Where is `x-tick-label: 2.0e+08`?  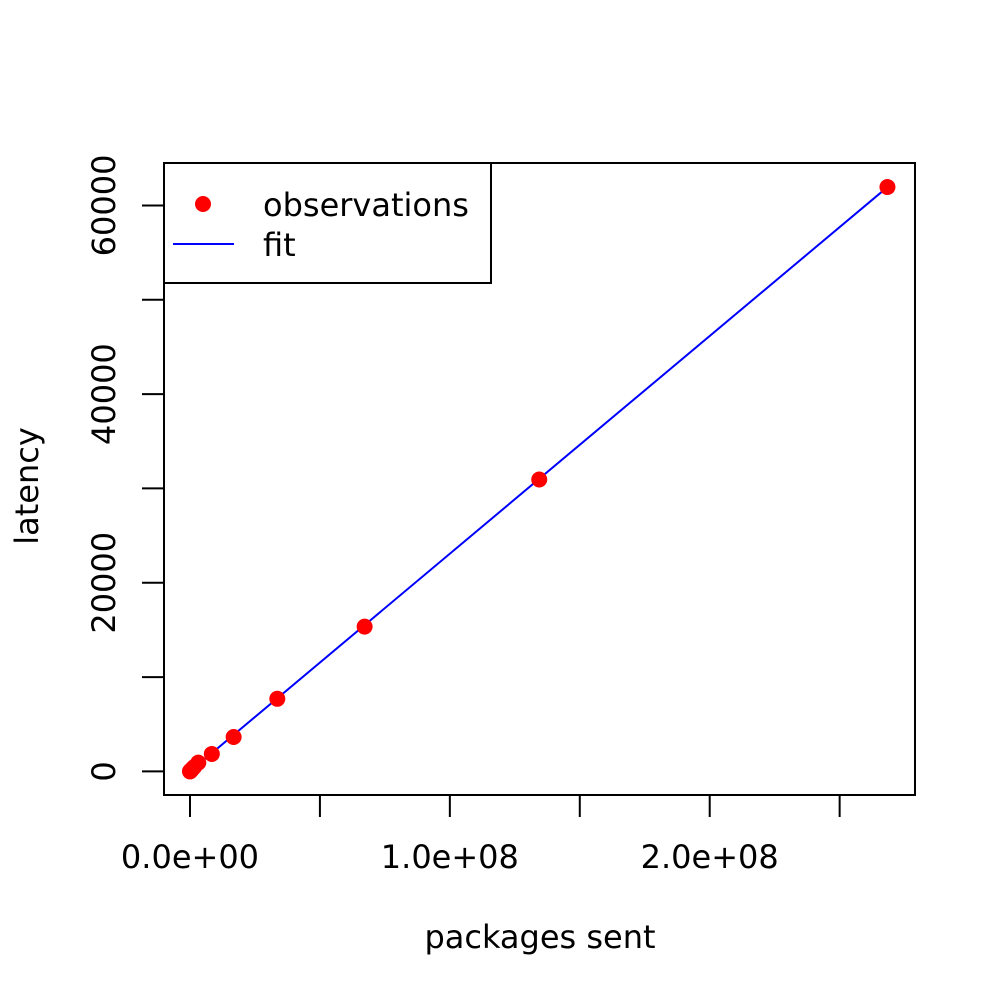 x-tick-label: 2.0e+08 is located at coordinates (710, 857).